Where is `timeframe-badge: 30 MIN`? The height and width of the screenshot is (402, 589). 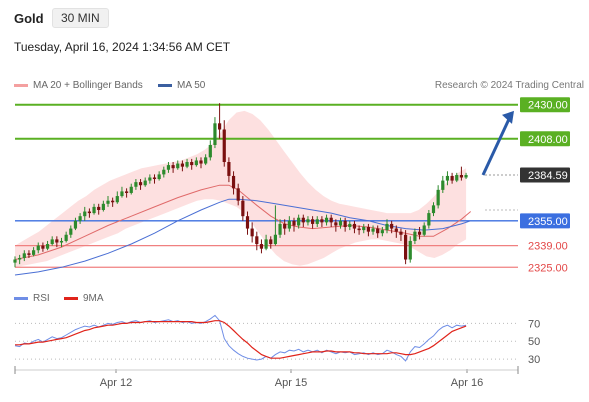
timeframe-badge: 30 MIN is located at coordinates (80, 18).